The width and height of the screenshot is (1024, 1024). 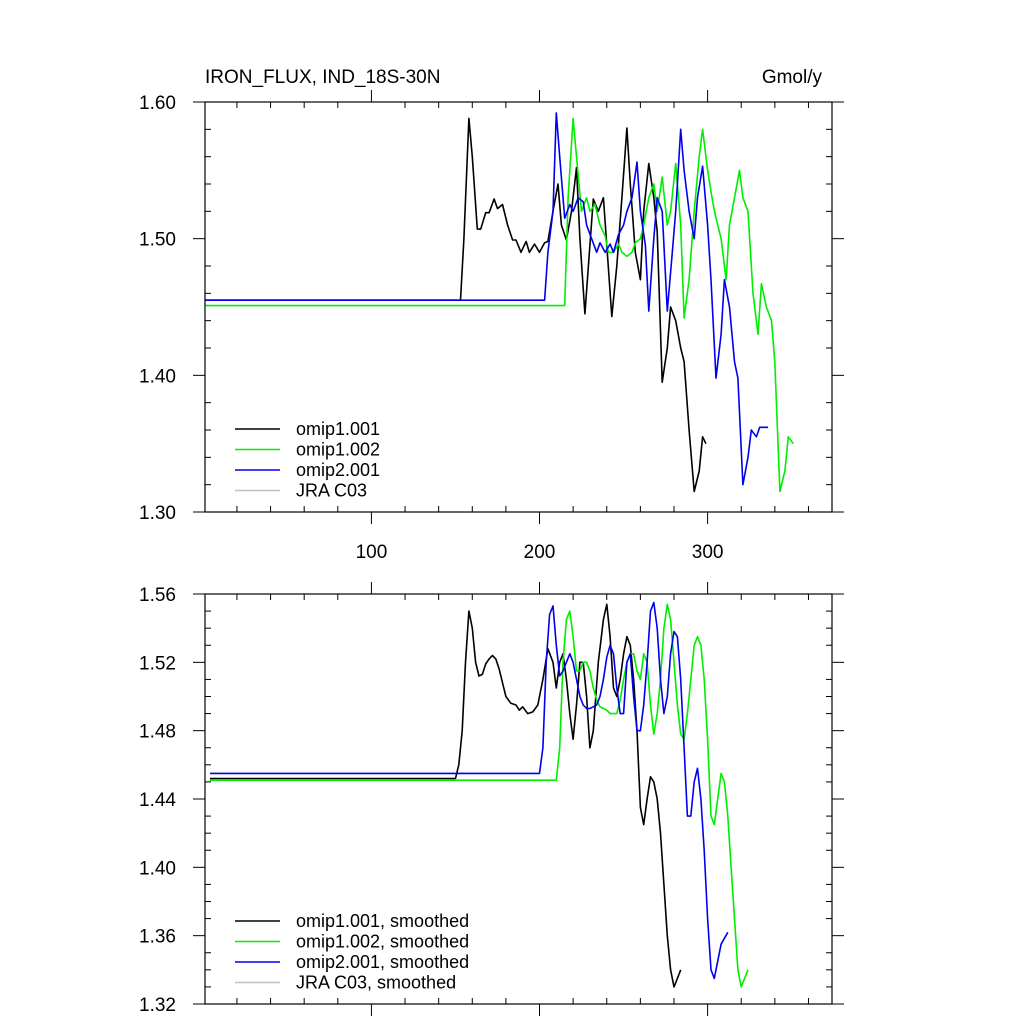 What do you see at coordinates (708, 552) in the screenshot?
I see `x-tick-label: 300` at bounding box center [708, 552].